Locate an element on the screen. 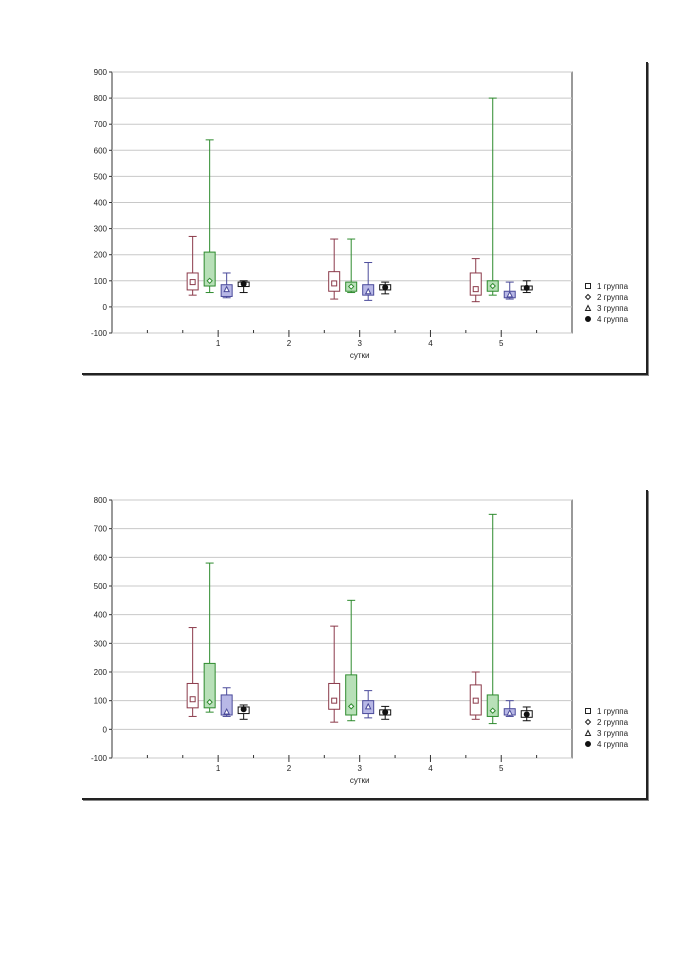  chart-1-legend-item-1: 1 группа is located at coordinates (607, 286).